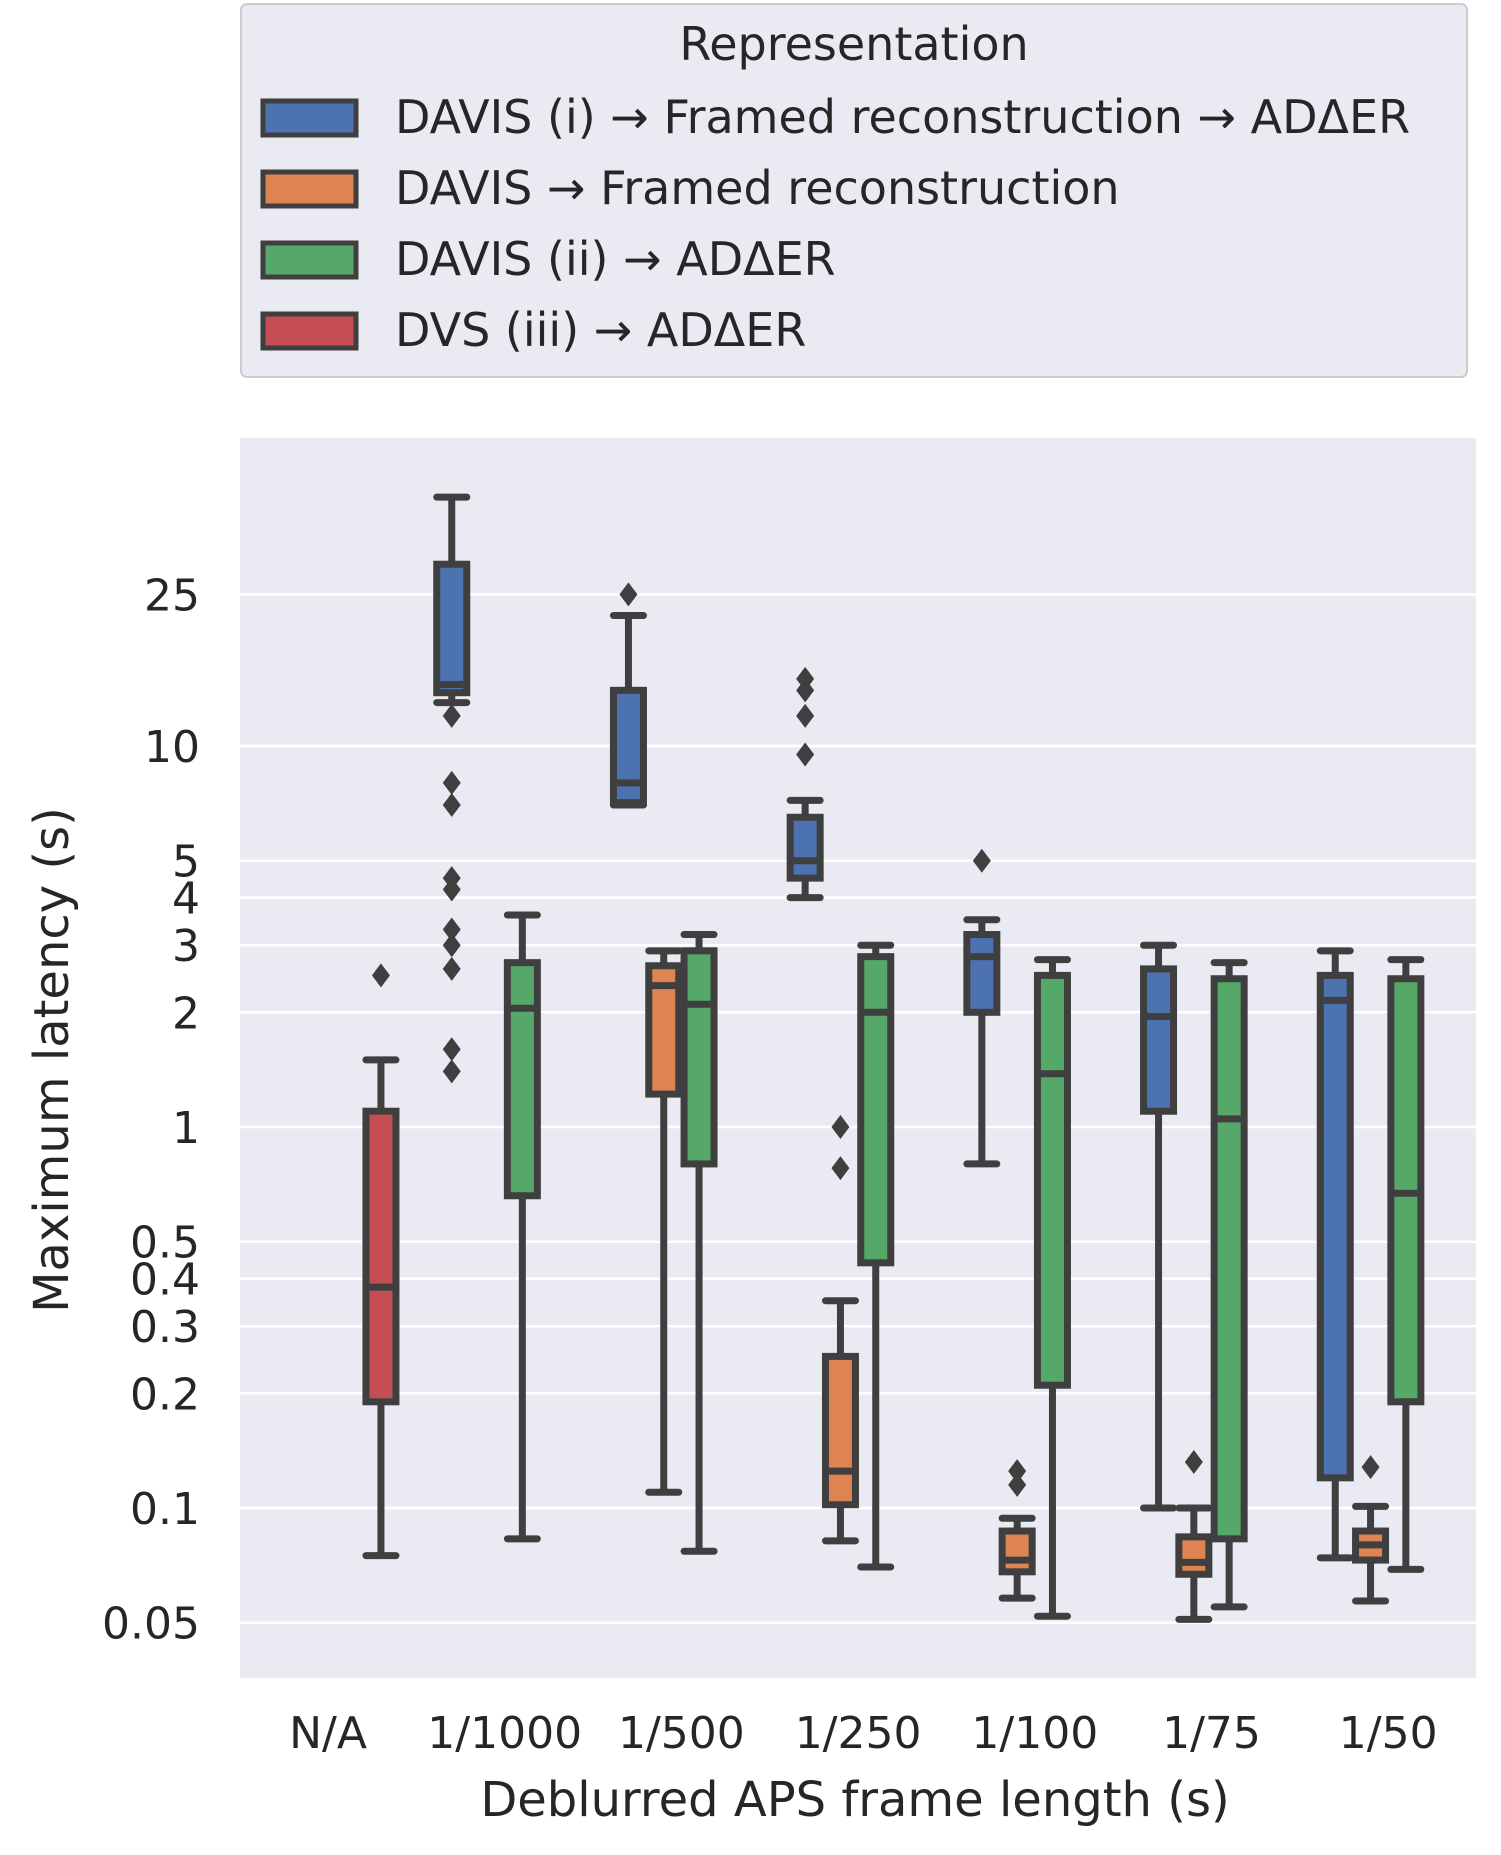 This screenshot has width=1501, height=1855. I want to click on y-tick-label: 0.4, so click(165, 1280).